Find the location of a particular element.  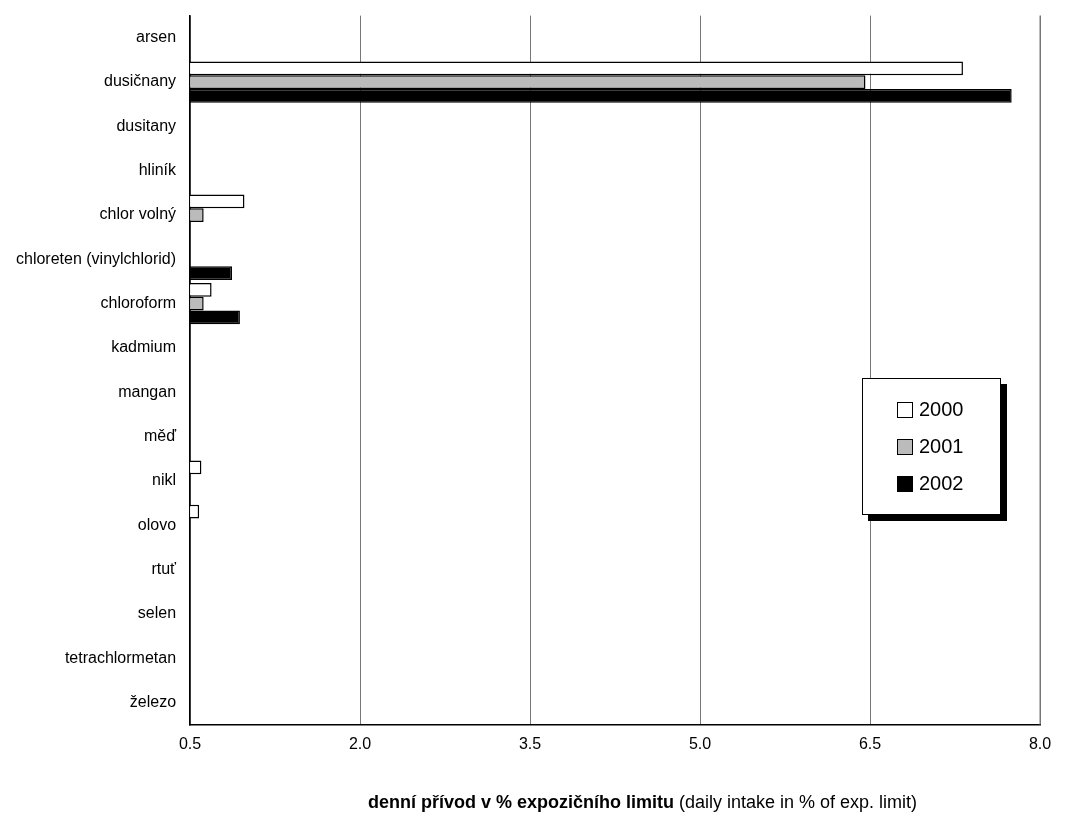

y-tick-label: mangan is located at coordinates (147, 391).